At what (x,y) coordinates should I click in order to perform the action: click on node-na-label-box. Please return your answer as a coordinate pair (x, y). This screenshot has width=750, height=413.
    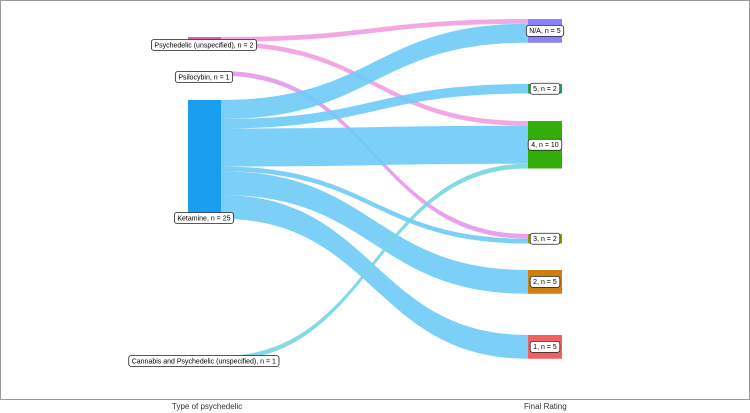
    Looking at the image, I should click on (545, 30).